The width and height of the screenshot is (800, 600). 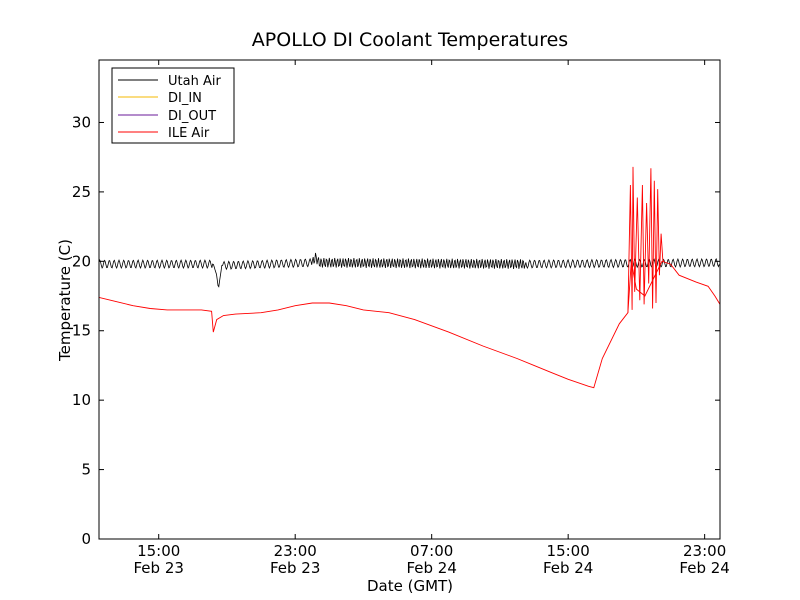 I want to click on y-tick-label: 15, so click(x=81, y=331).